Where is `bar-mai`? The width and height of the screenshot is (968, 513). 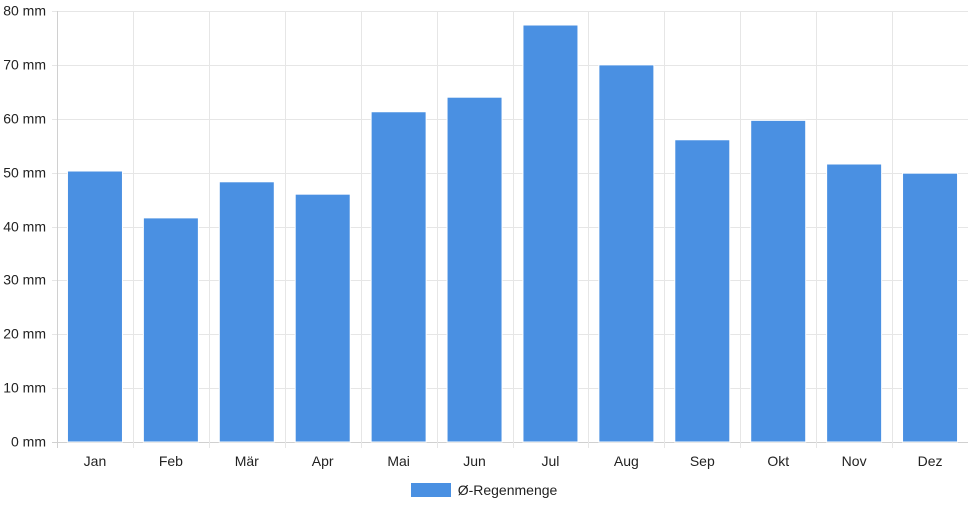
bar-mai is located at coordinates (398, 277).